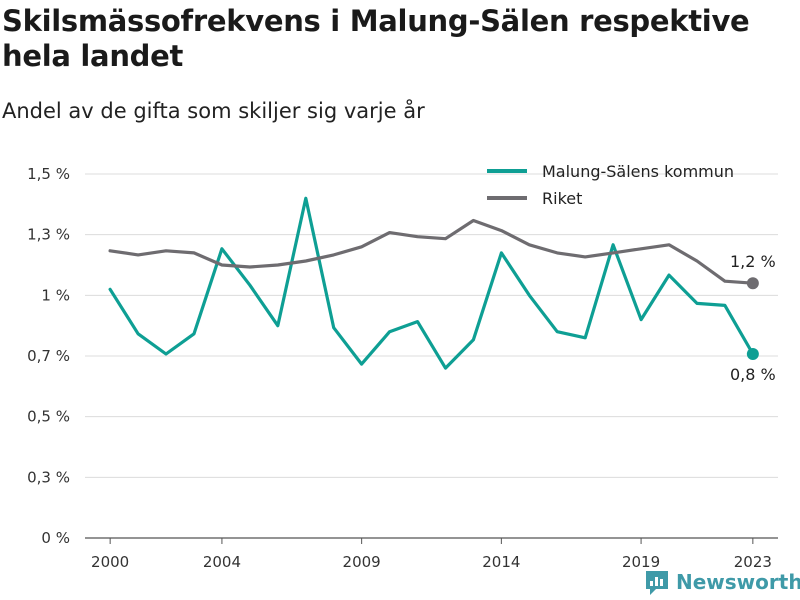 The width and height of the screenshot is (800, 600). Describe the element at coordinates (753, 562) in the screenshot. I see `x-tick-label: 2023` at that location.